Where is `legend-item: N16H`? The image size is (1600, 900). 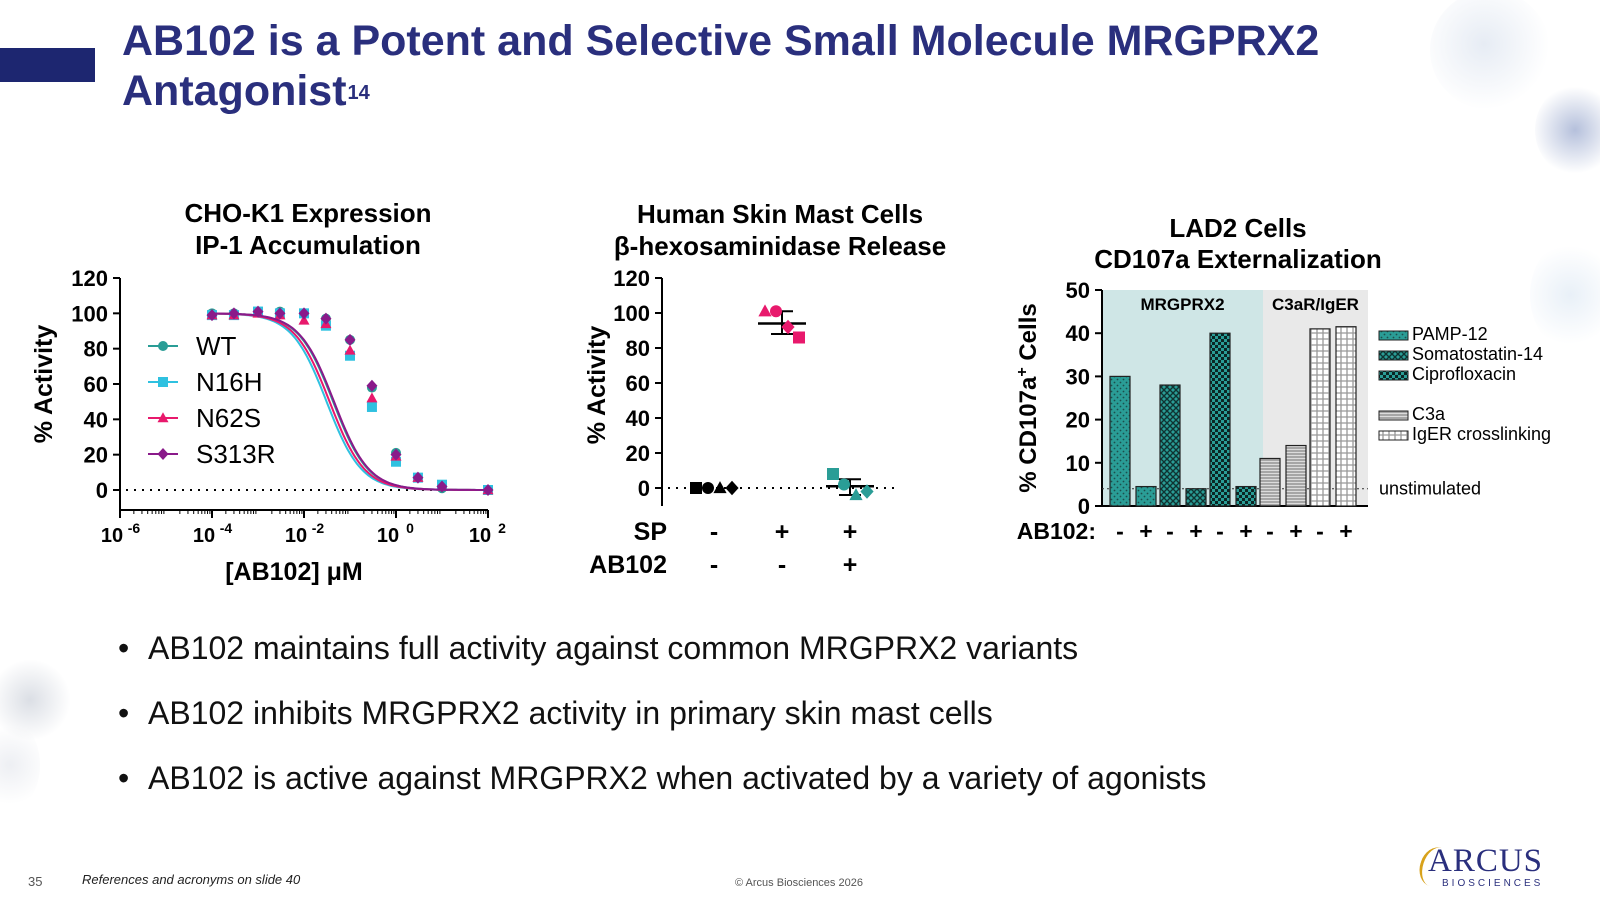
legend-item: N16H is located at coordinates (205, 382).